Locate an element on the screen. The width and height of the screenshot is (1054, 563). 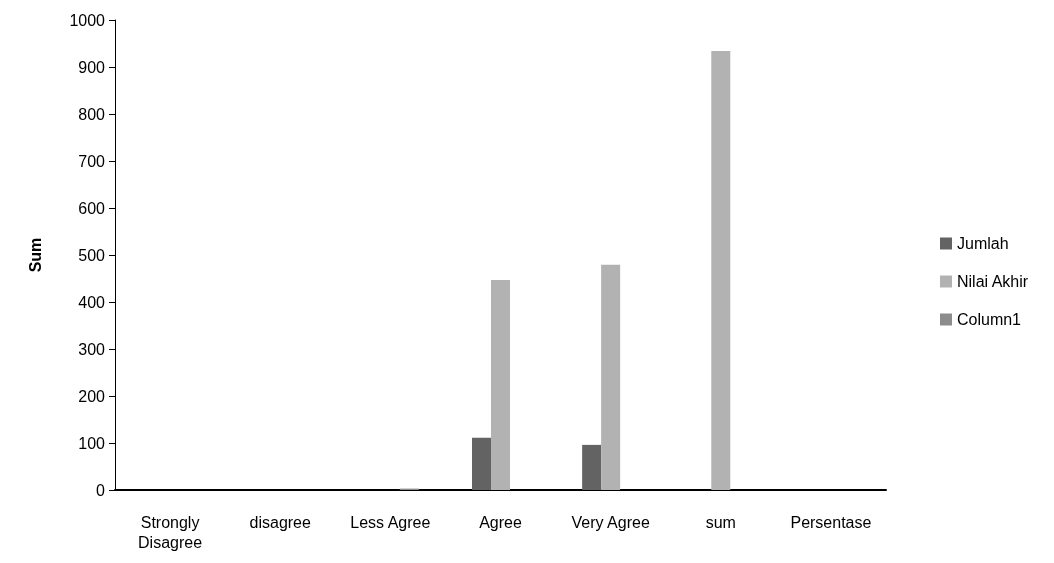
x-tick-label: Less Agree is located at coordinates (390, 522).